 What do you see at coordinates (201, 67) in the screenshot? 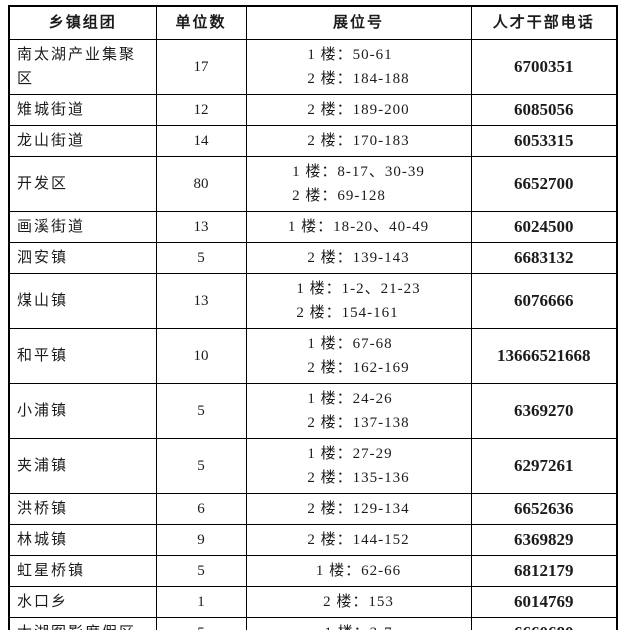
I see `units-cell: 17` at bounding box center [201, 67].